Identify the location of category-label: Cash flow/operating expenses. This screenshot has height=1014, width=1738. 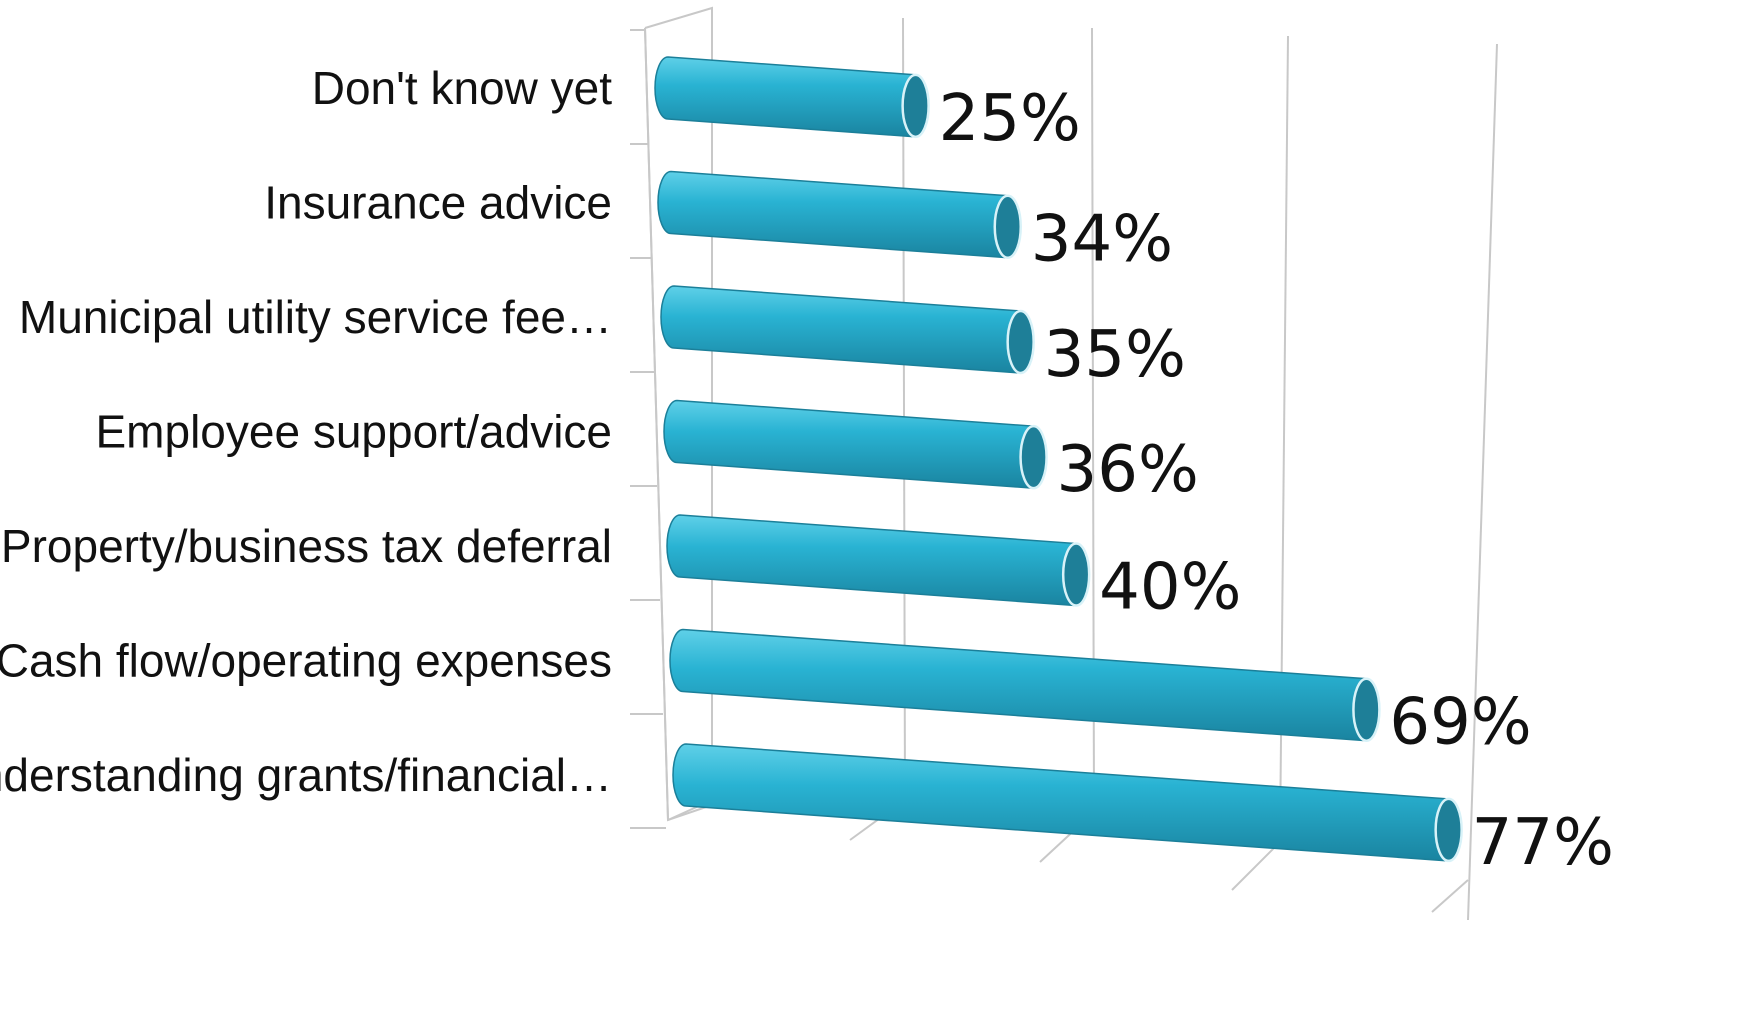
(306, 661).